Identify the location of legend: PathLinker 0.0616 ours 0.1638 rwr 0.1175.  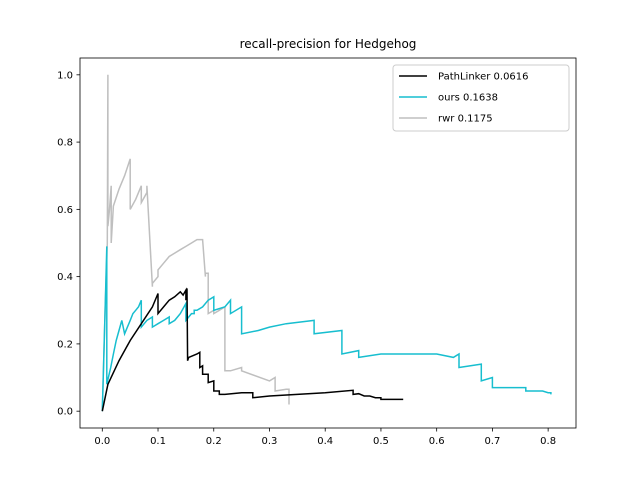
(481, 98).